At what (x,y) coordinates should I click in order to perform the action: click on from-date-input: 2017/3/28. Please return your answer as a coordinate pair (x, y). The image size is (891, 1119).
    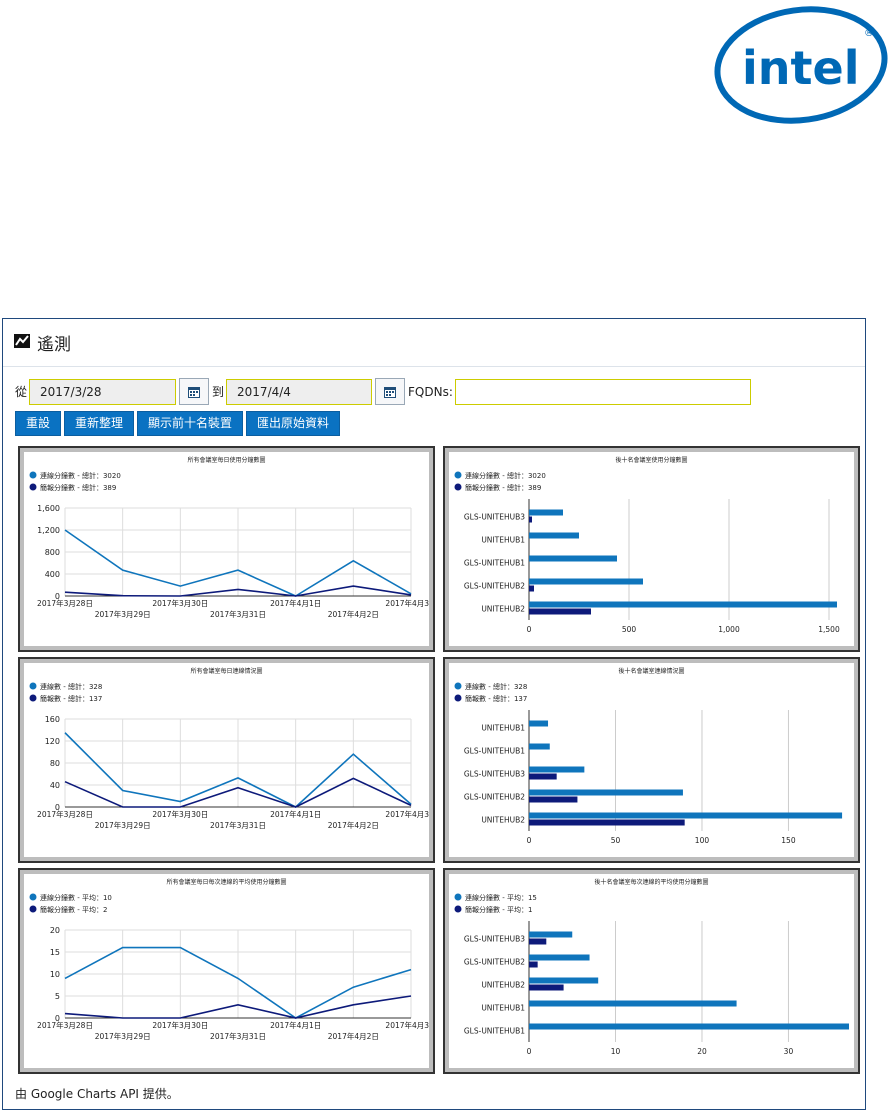
    Looking at the image, I should click on (103, 391).